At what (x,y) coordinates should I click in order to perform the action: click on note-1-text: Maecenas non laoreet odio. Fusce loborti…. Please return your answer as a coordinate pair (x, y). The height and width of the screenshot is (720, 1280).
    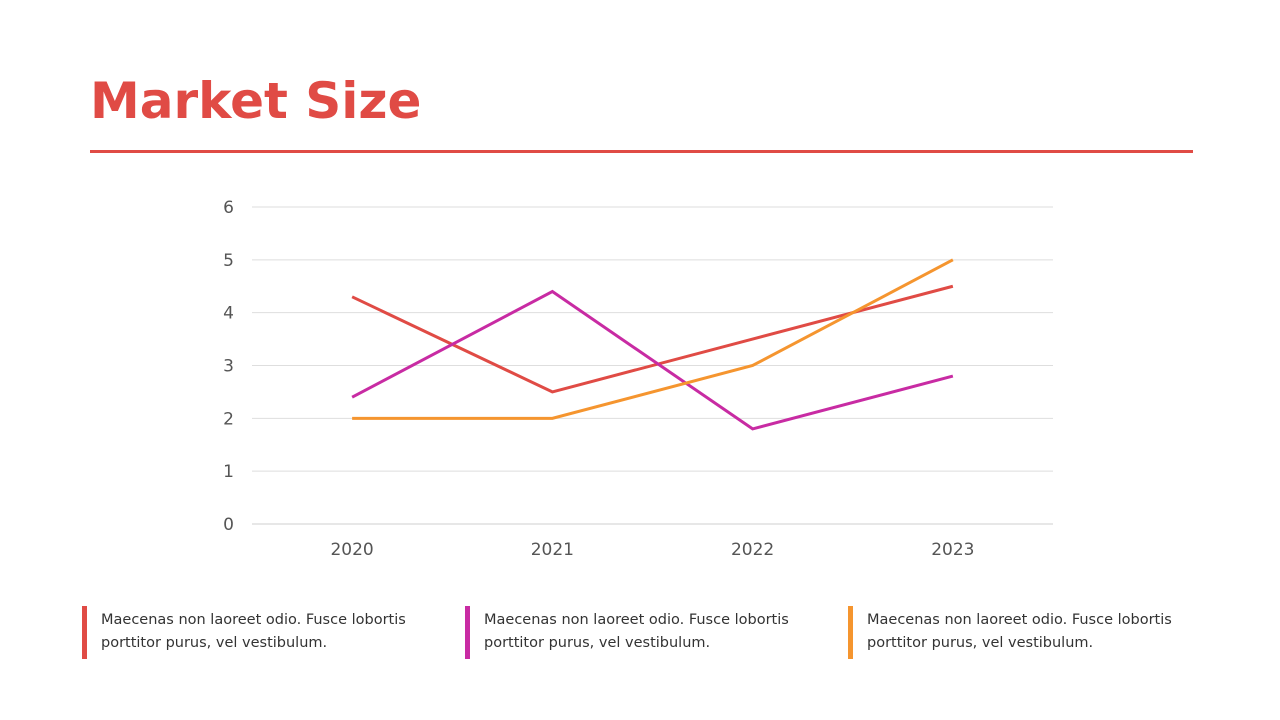
    Looking at the image, I should click on (253, 631).